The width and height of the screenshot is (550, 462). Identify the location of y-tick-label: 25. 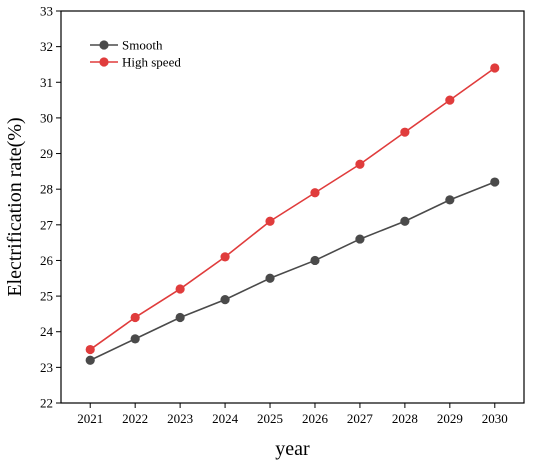
(46, 296).